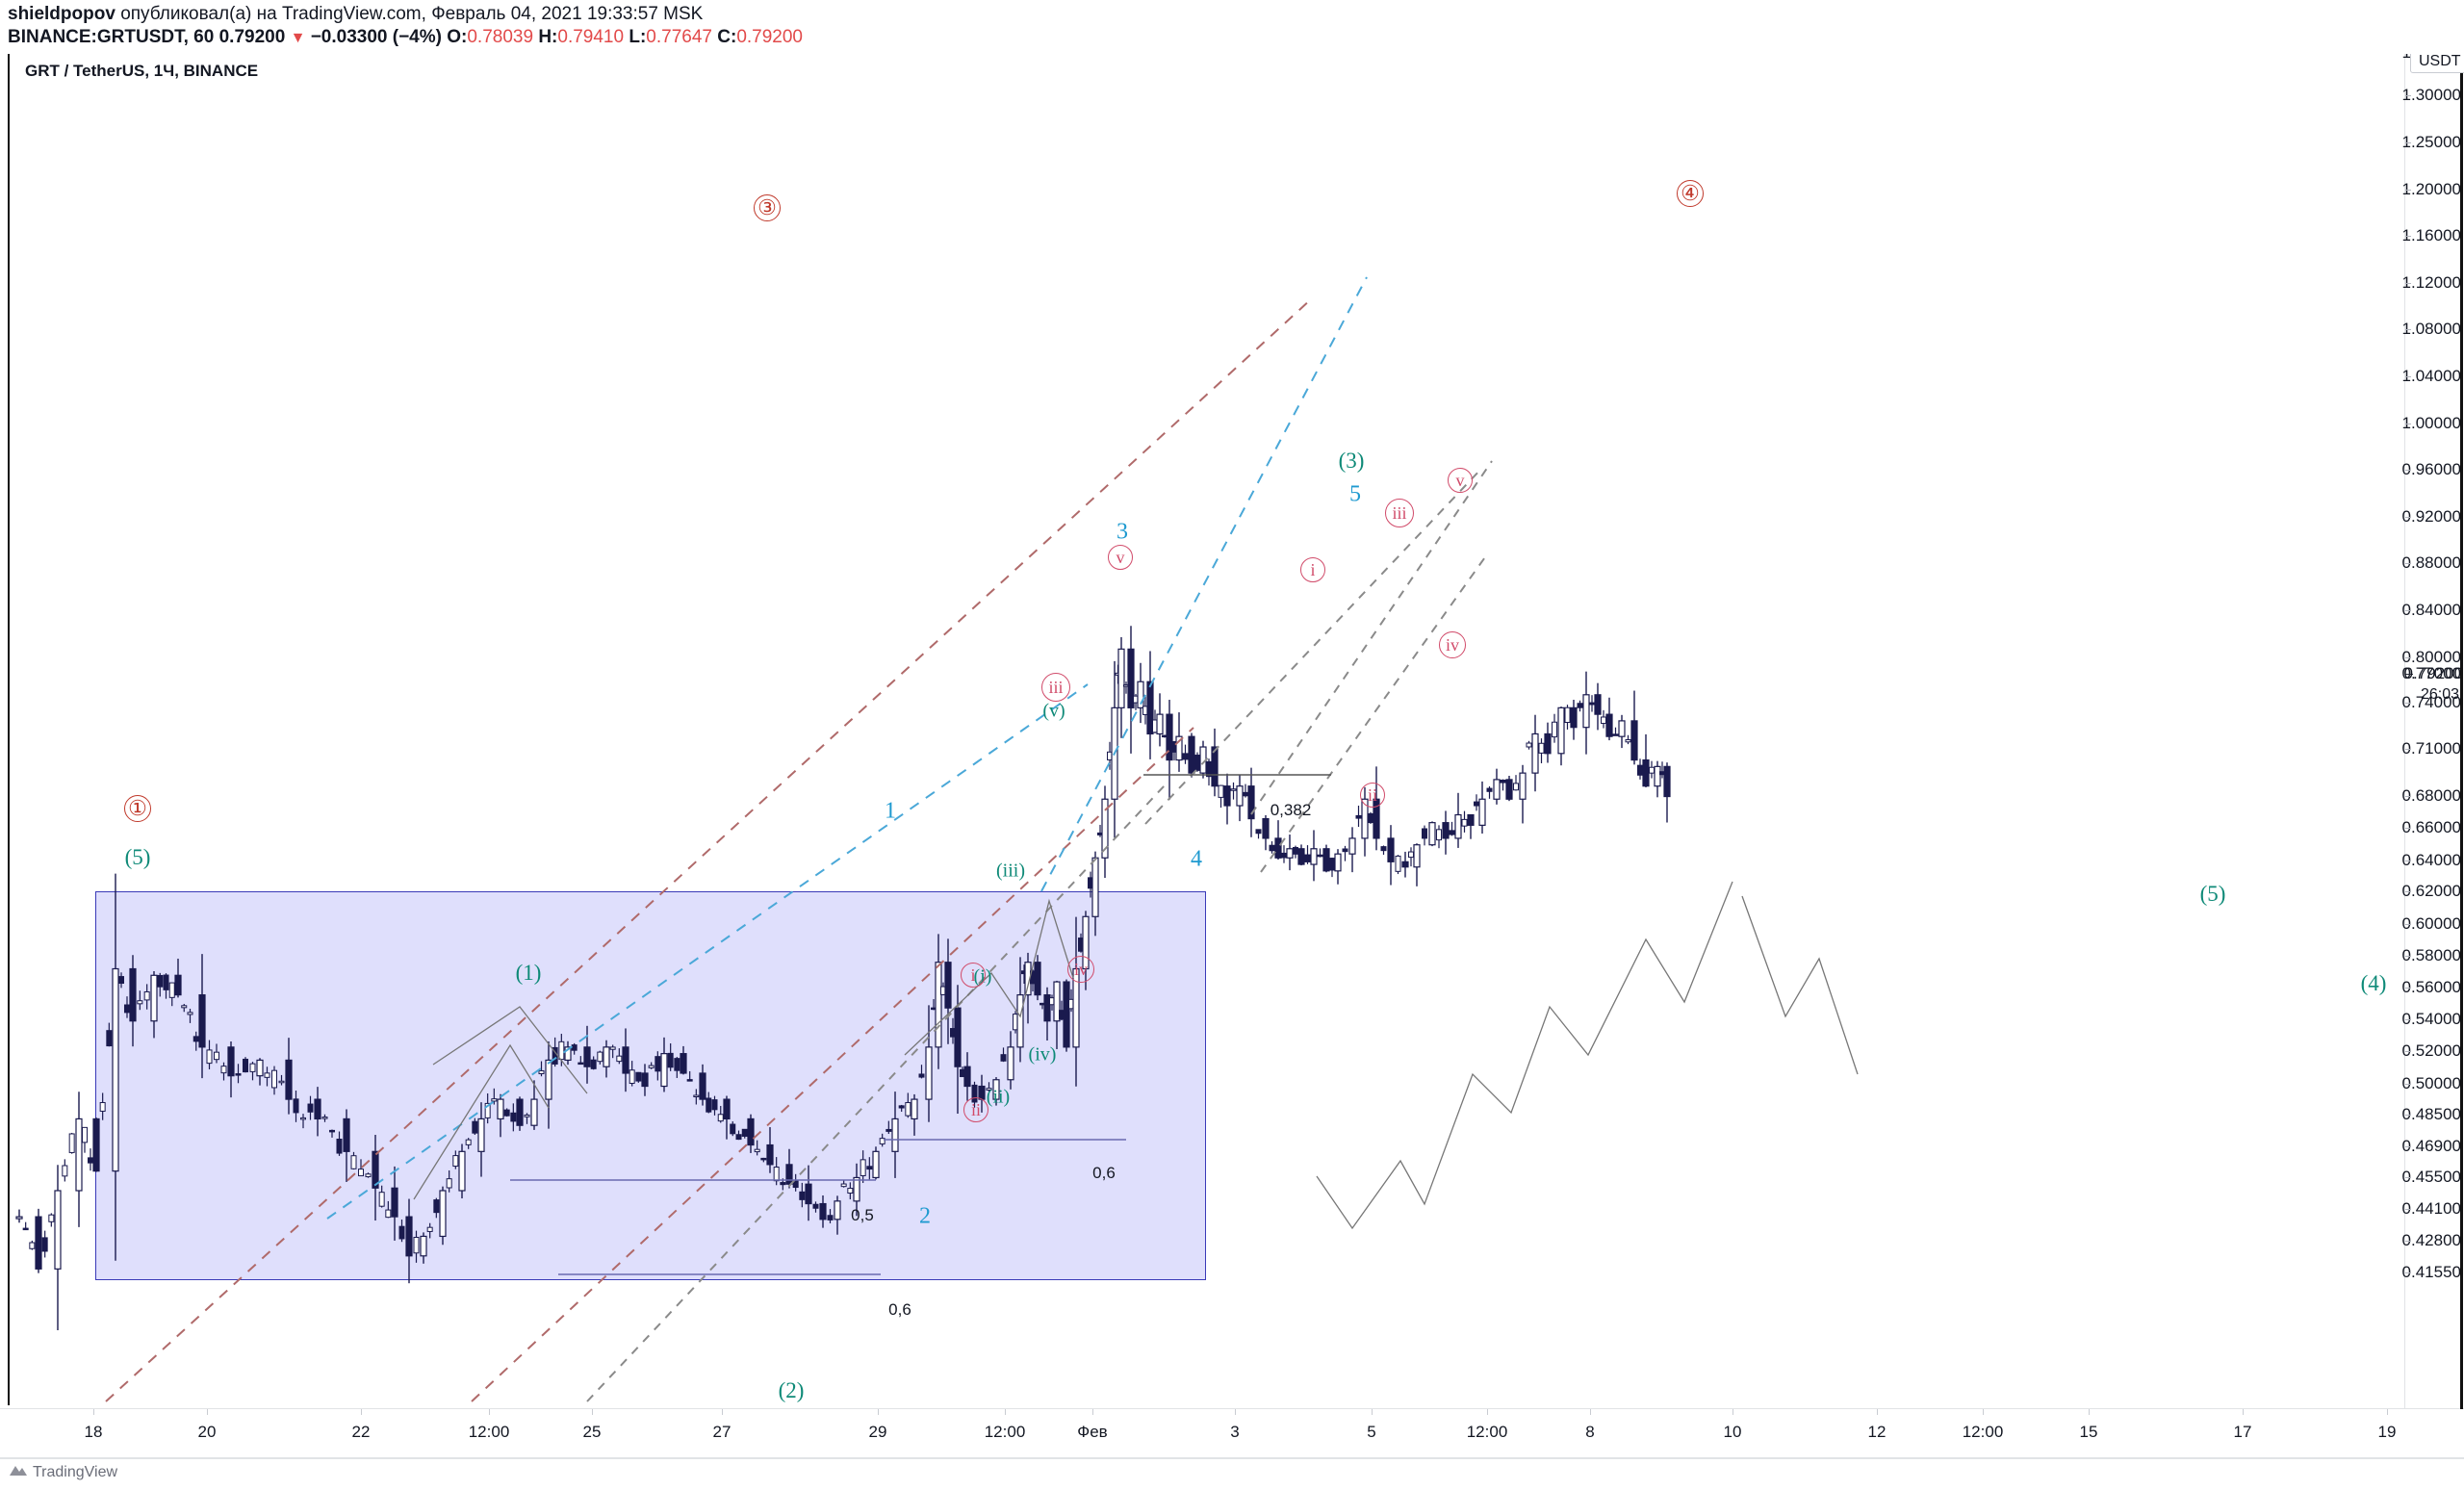 This screenshot has height=1490, width=2464. Describe the element at coordinates (2431, 1208) in the screenshot. I see `price-axis-label: 0.44100` at that location.